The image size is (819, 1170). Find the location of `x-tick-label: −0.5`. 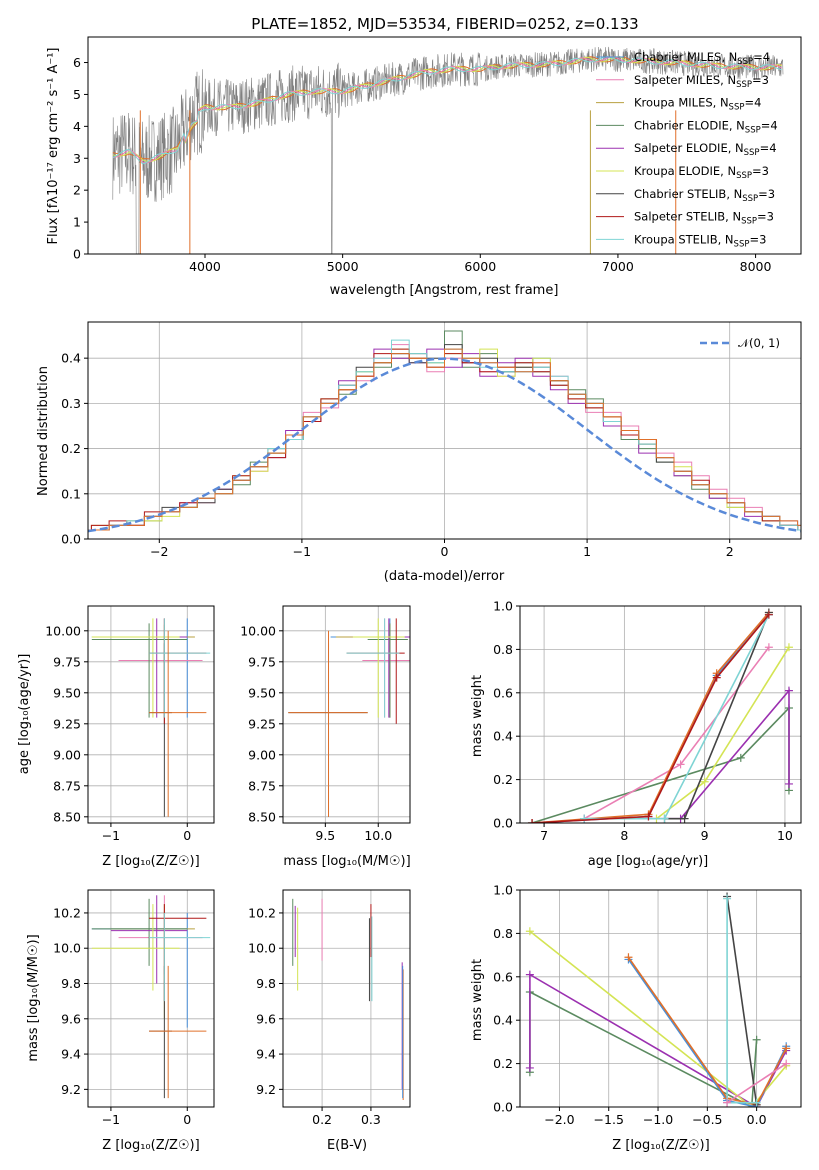

x-tick-label: −0.5 is located at coordinates (707, 1119).